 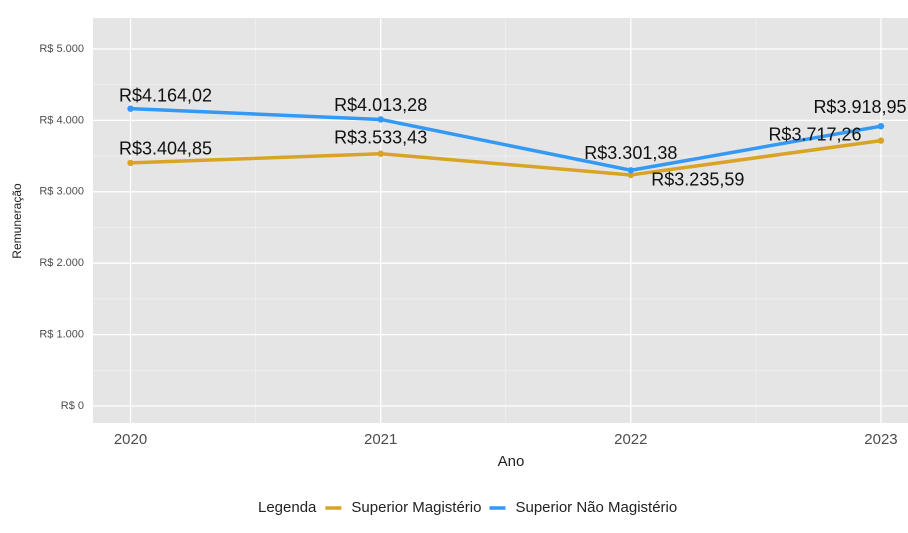 What do you see at coordinates (61, 120) in the screenshot?
I see `y-tick-label: R$ 4.000` at bounding box center [61, 120].